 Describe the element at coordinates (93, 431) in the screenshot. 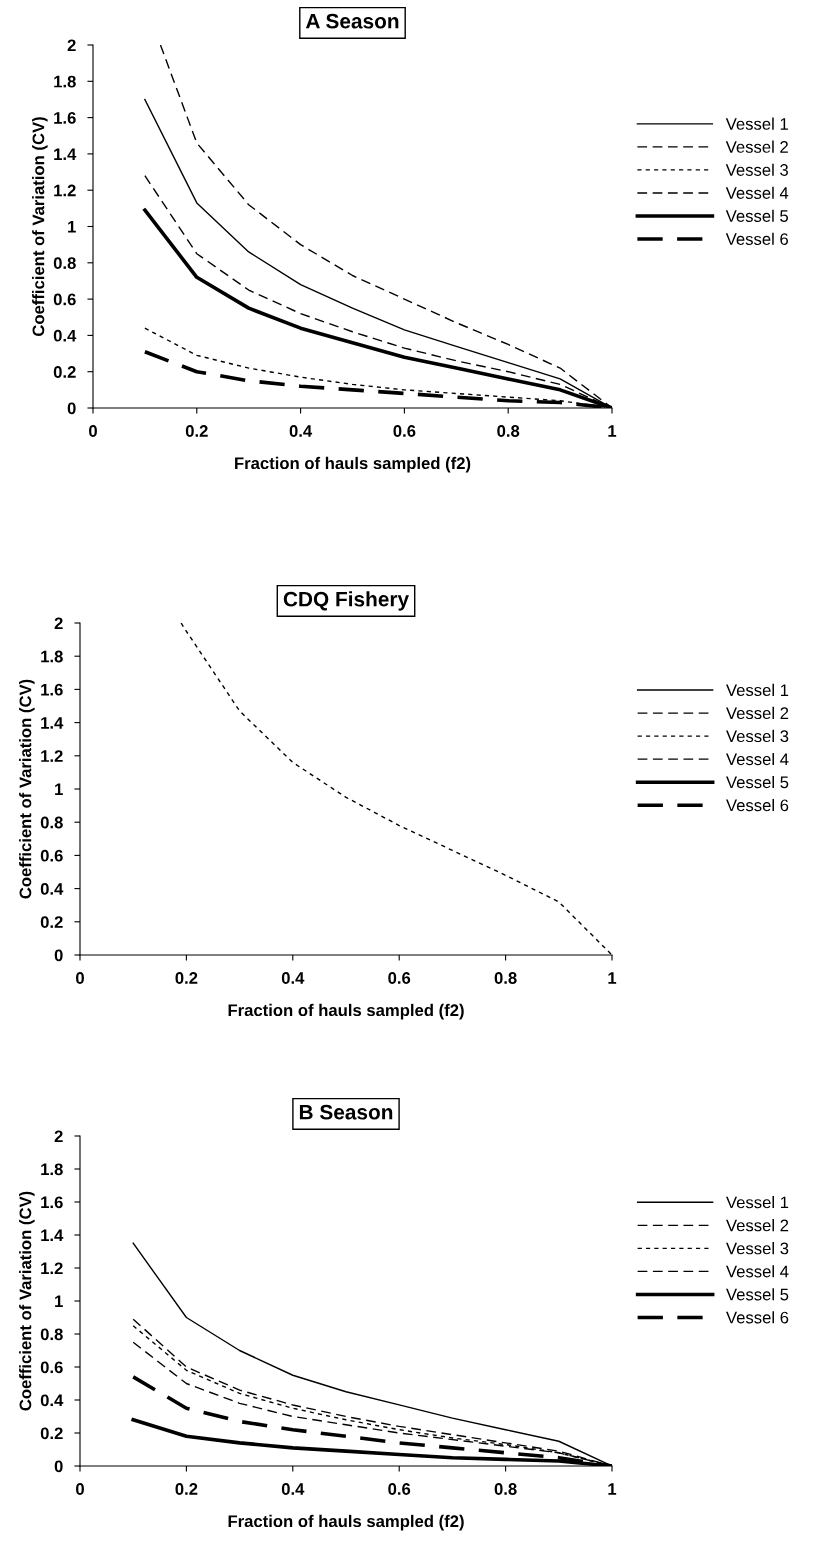

I see `x-tick-label: 0` at that location.